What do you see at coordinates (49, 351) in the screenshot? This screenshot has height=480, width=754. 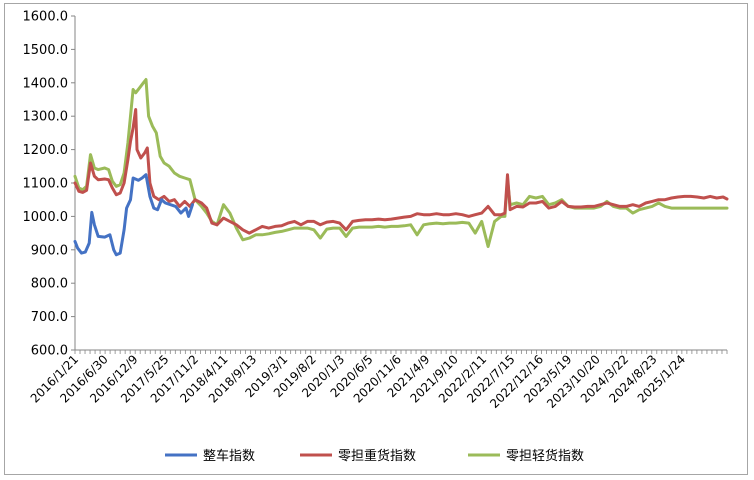 I see `y-tick-label: 600.0` at bounding box center [49, 351].